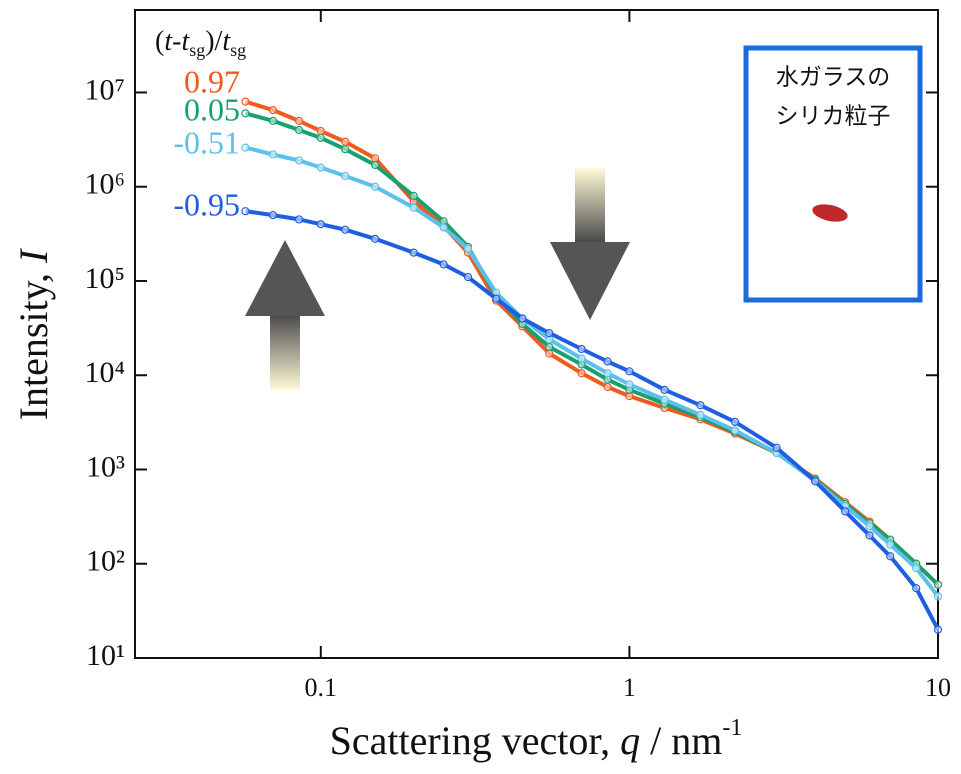 Image resolution: width=961 pixels, height=774 pixels. Describe the element at coordinates (105, 372) in the screenshot. I see `y-tick-label: 10⁴` at that location.